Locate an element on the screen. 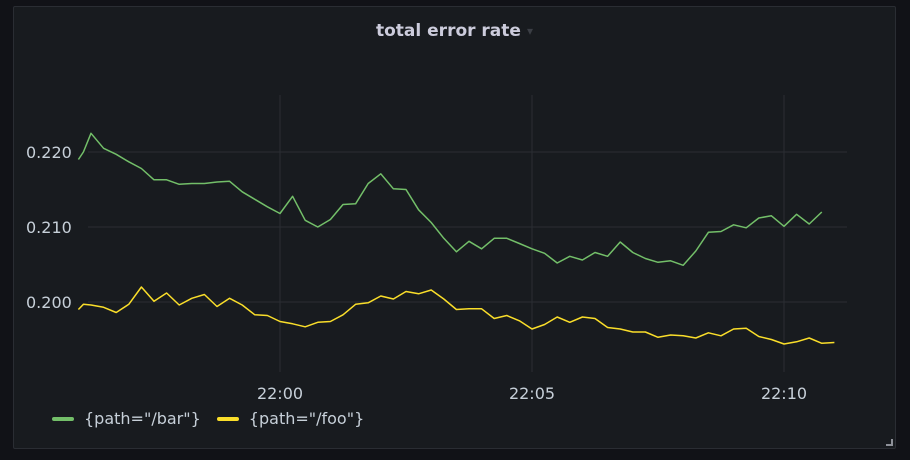  x-tick-label: 22:05 is located at coordinates (532, 393).